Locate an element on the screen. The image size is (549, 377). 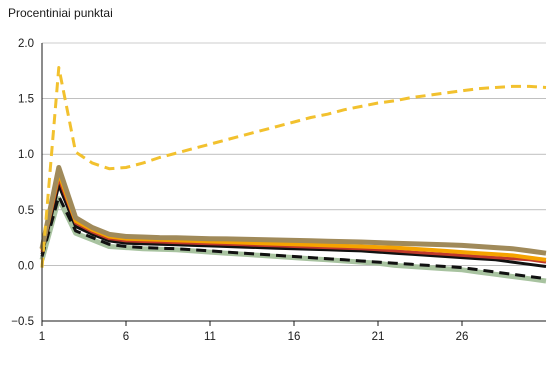
x-tick-label: 6 is located at coordinates (126, 337).